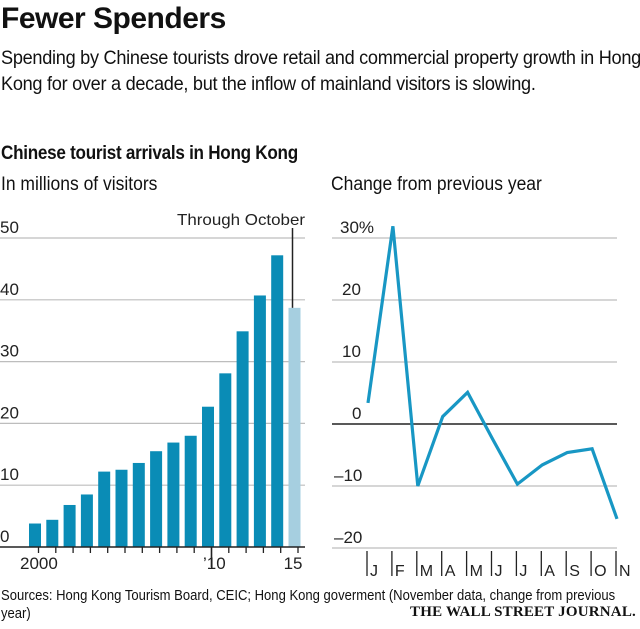 Image resolution: width=640 pixels, height=629 pixels. What do you see at coordinates (9, 351) in the screenshot?
I see `y-tick-label: 30` at bounding box center [9, 351].